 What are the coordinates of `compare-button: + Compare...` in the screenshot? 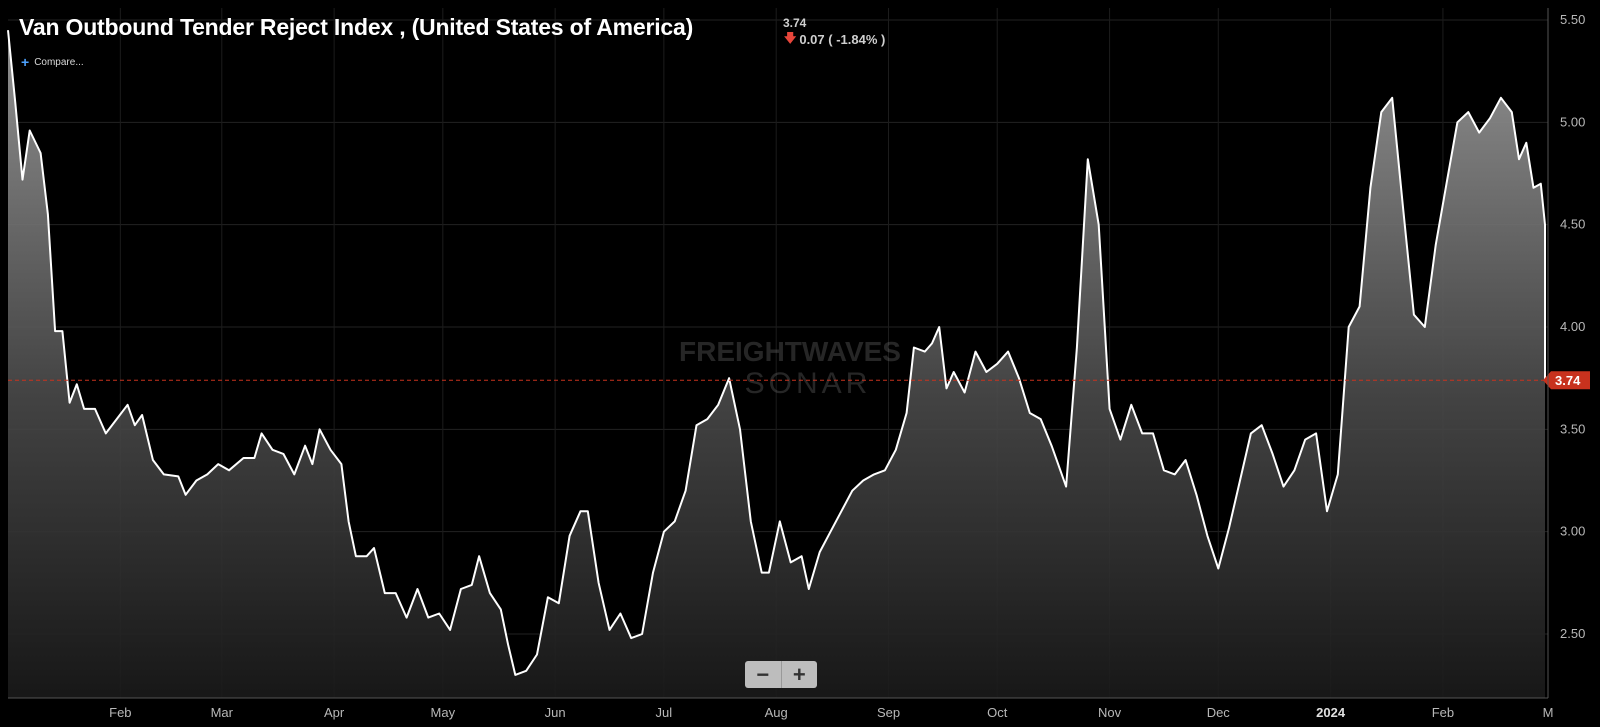 It's located at (52, 62).